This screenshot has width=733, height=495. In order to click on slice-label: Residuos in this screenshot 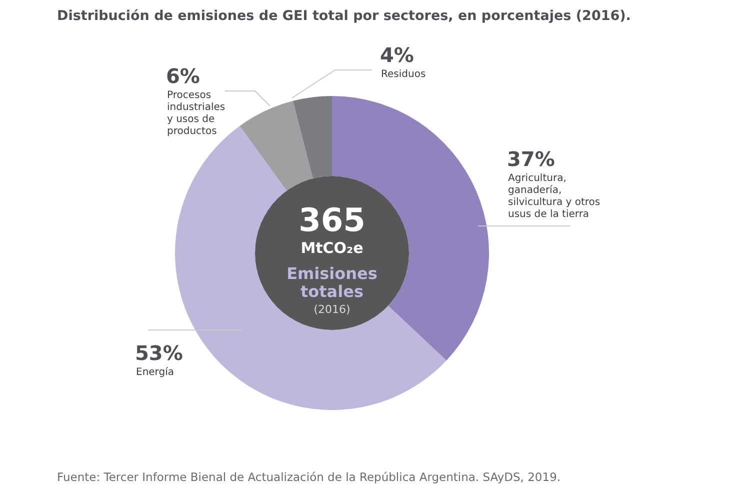, I will do `click(403, 74)`.